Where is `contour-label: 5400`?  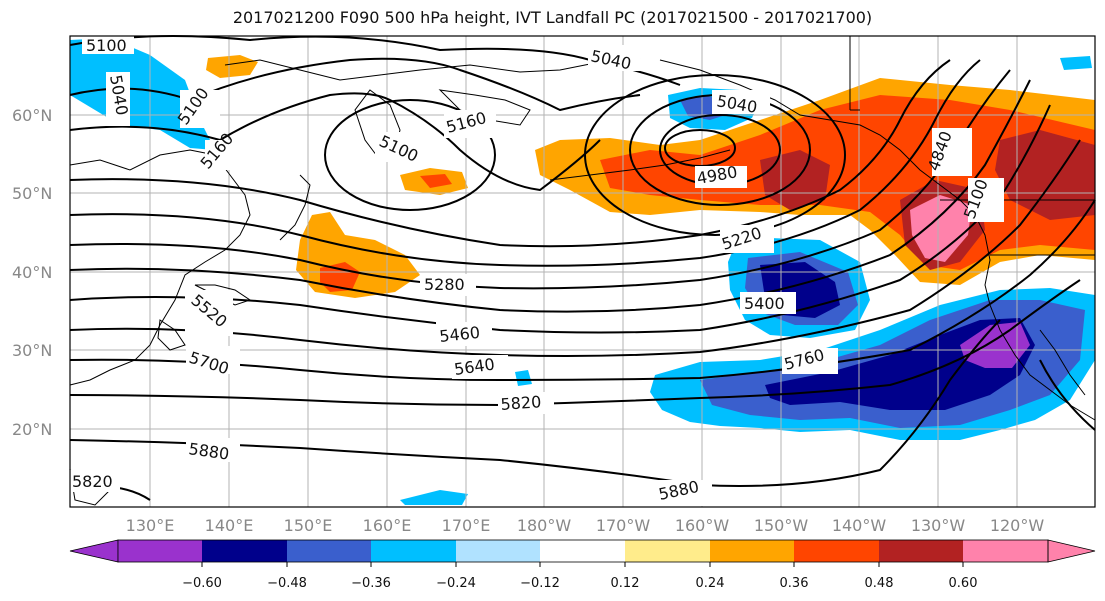 contour-label: 5400 is located at coordinates (764, 303).